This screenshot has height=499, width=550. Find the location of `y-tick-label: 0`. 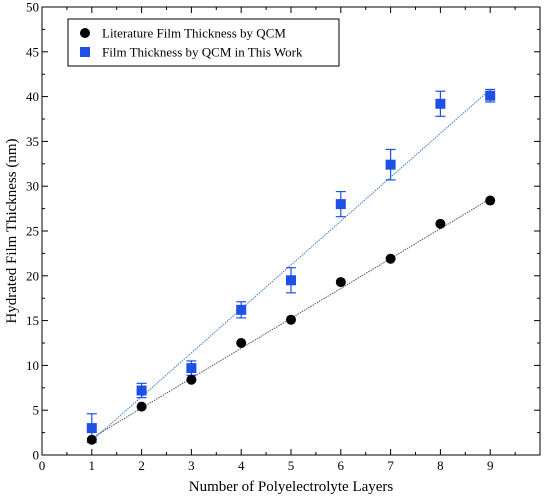

y-tick-label: 0 is located at coordinates (36, 455).